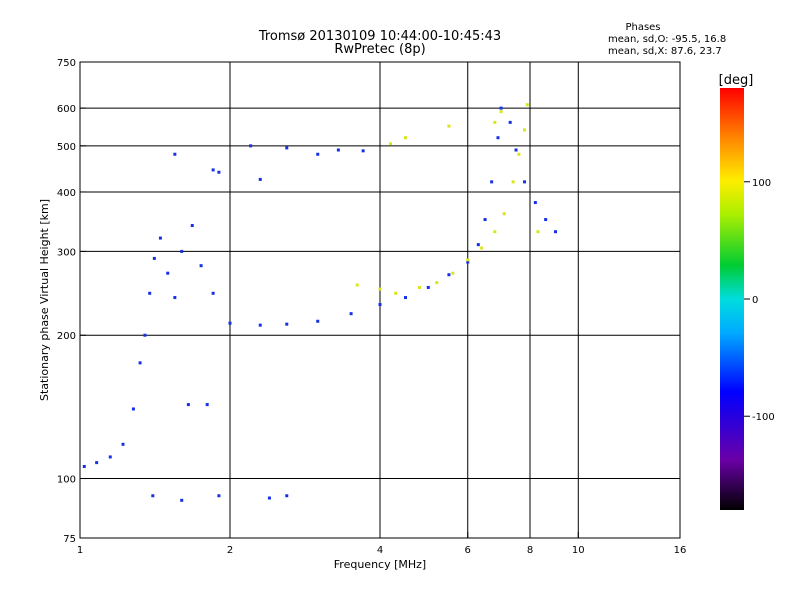 The image size is (800, 600). What do you see at coordinates (379, 36) in the screenshot?
I see `chart-title: Tromsø 20130109 10:44:00-10:45:43` at bounding box center [379, 36].